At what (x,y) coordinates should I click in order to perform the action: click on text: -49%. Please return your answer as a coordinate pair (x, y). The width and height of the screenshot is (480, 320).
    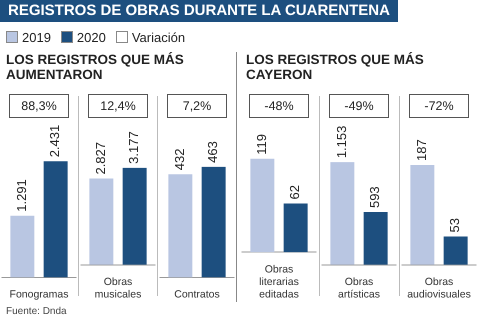
    Looking at the image, I should click on (359, 106).